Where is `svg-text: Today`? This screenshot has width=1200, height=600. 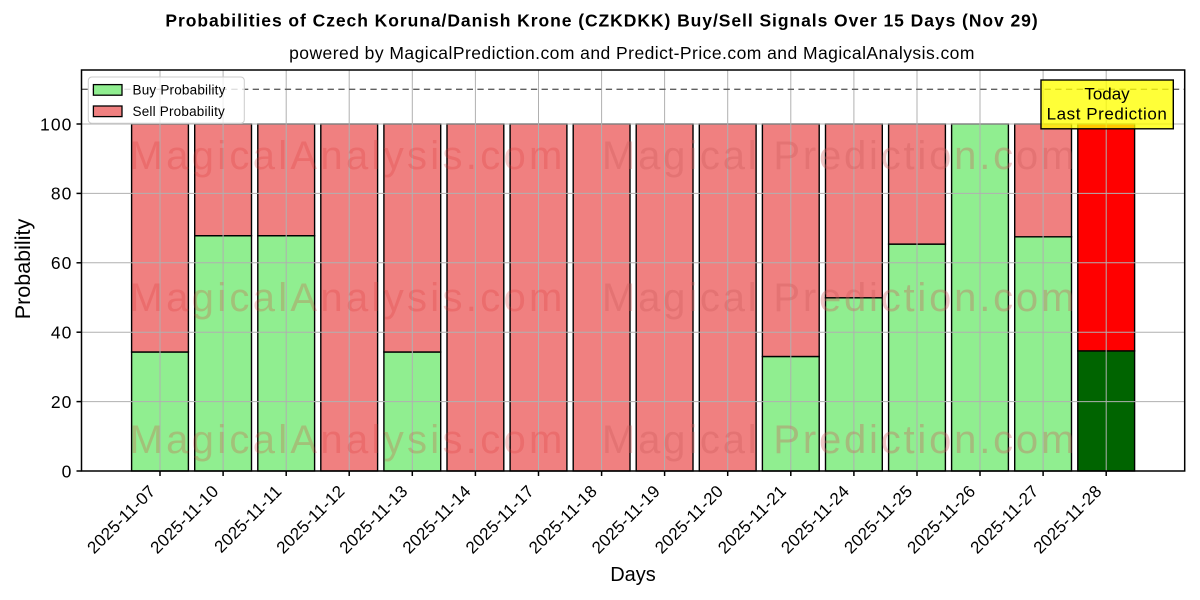 svg-text: Today is located at coordinates (1107, 93).